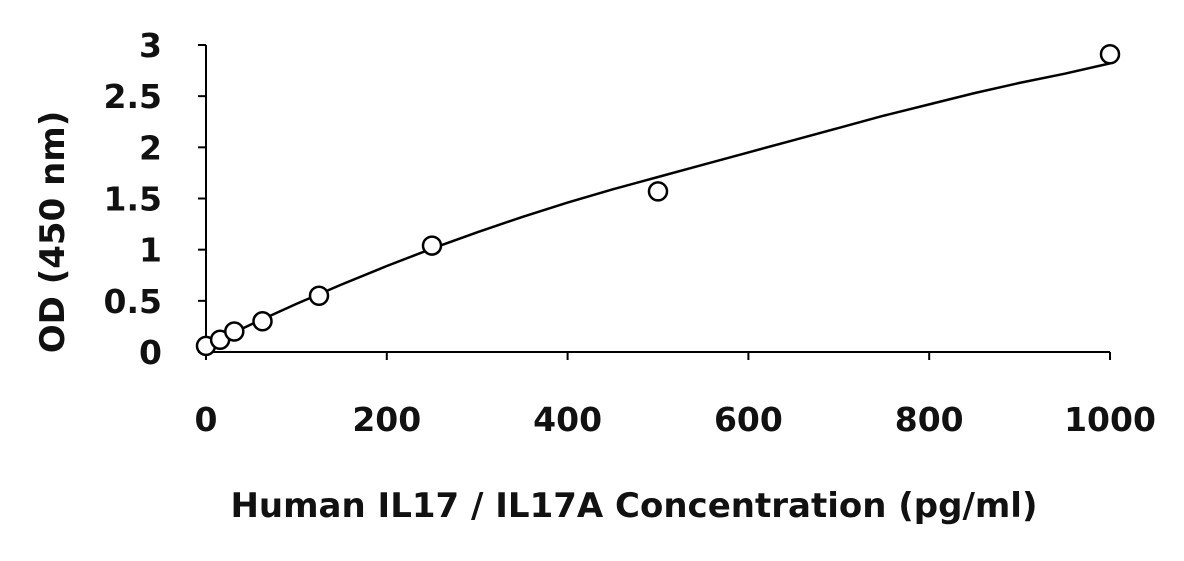  I want to click on x-axis-title: Human IL17 / IL17A Concentration (pg/ml), so click(633, 506).